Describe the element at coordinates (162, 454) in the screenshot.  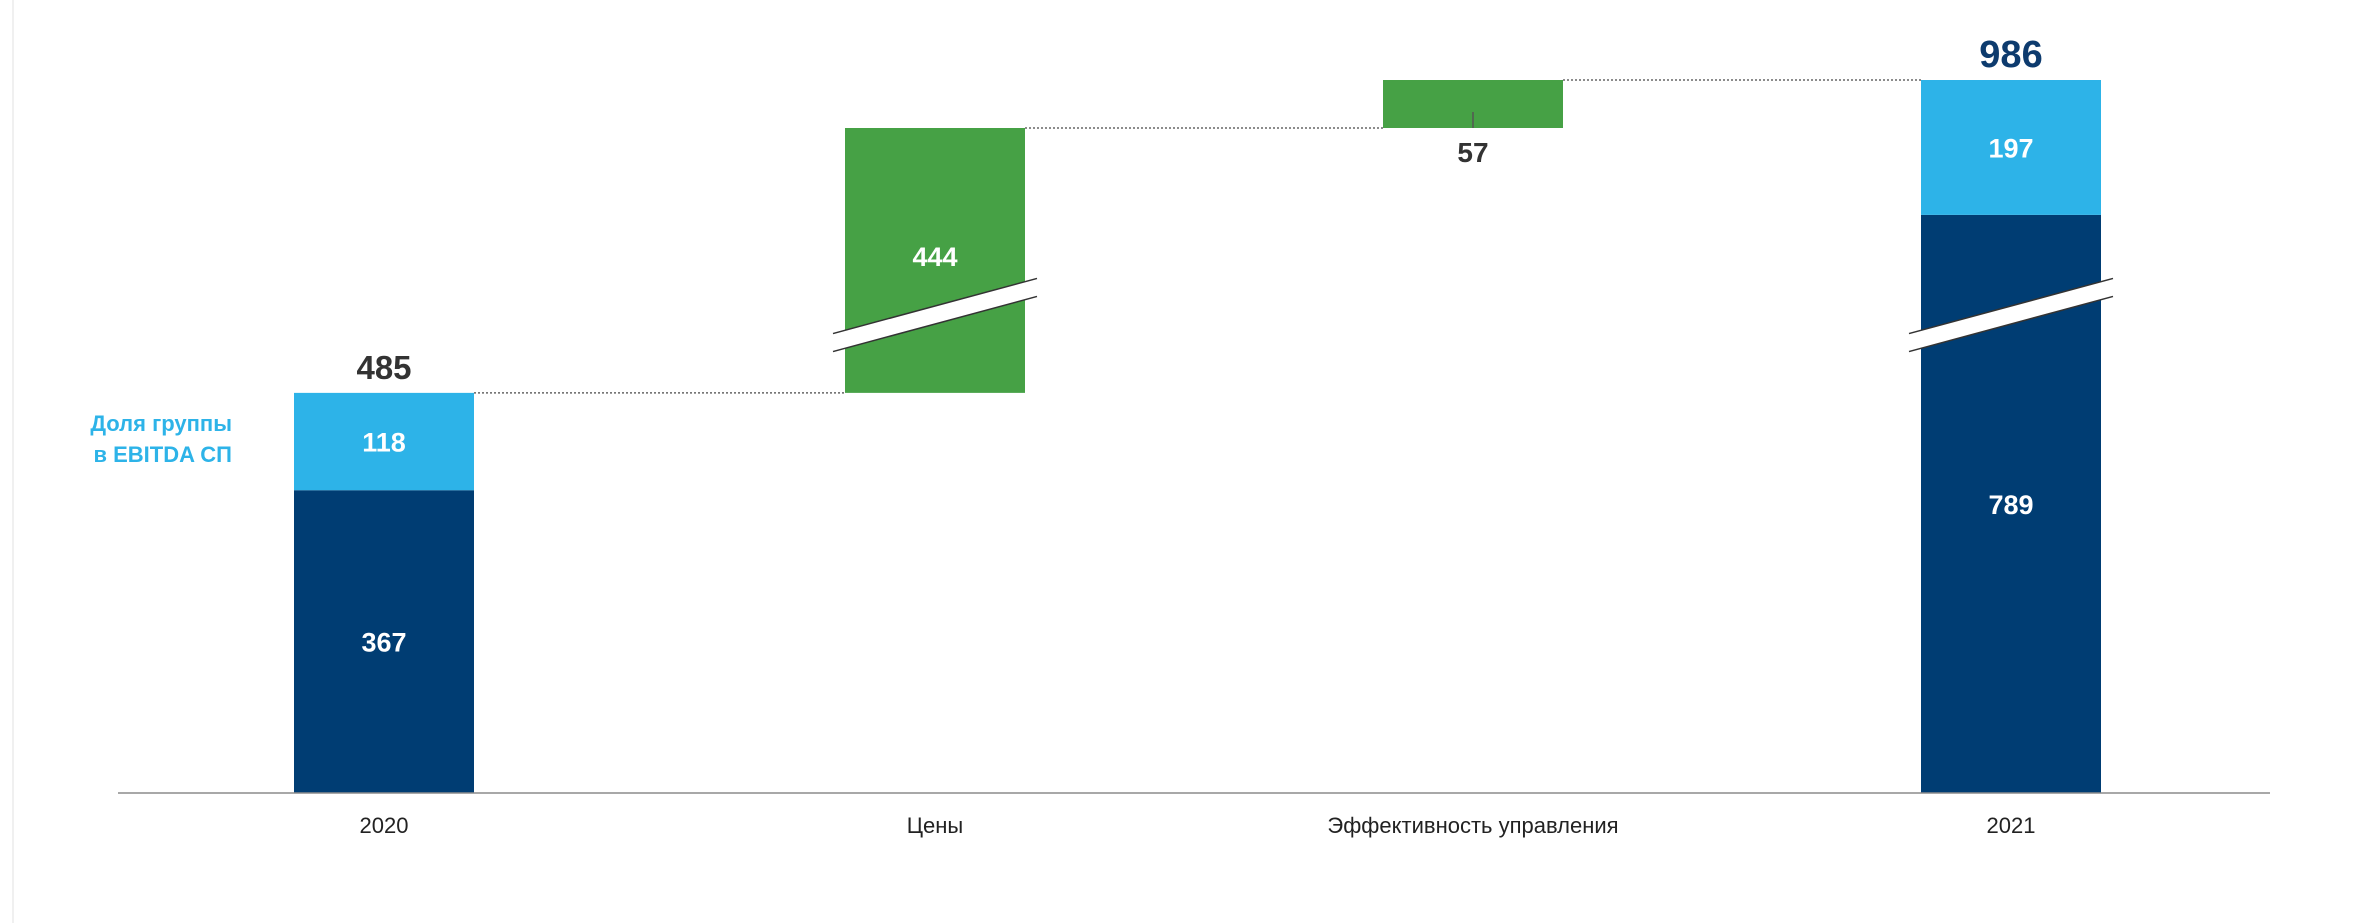
I see `legend-label-line-2: в EBITDA СП` at that location.